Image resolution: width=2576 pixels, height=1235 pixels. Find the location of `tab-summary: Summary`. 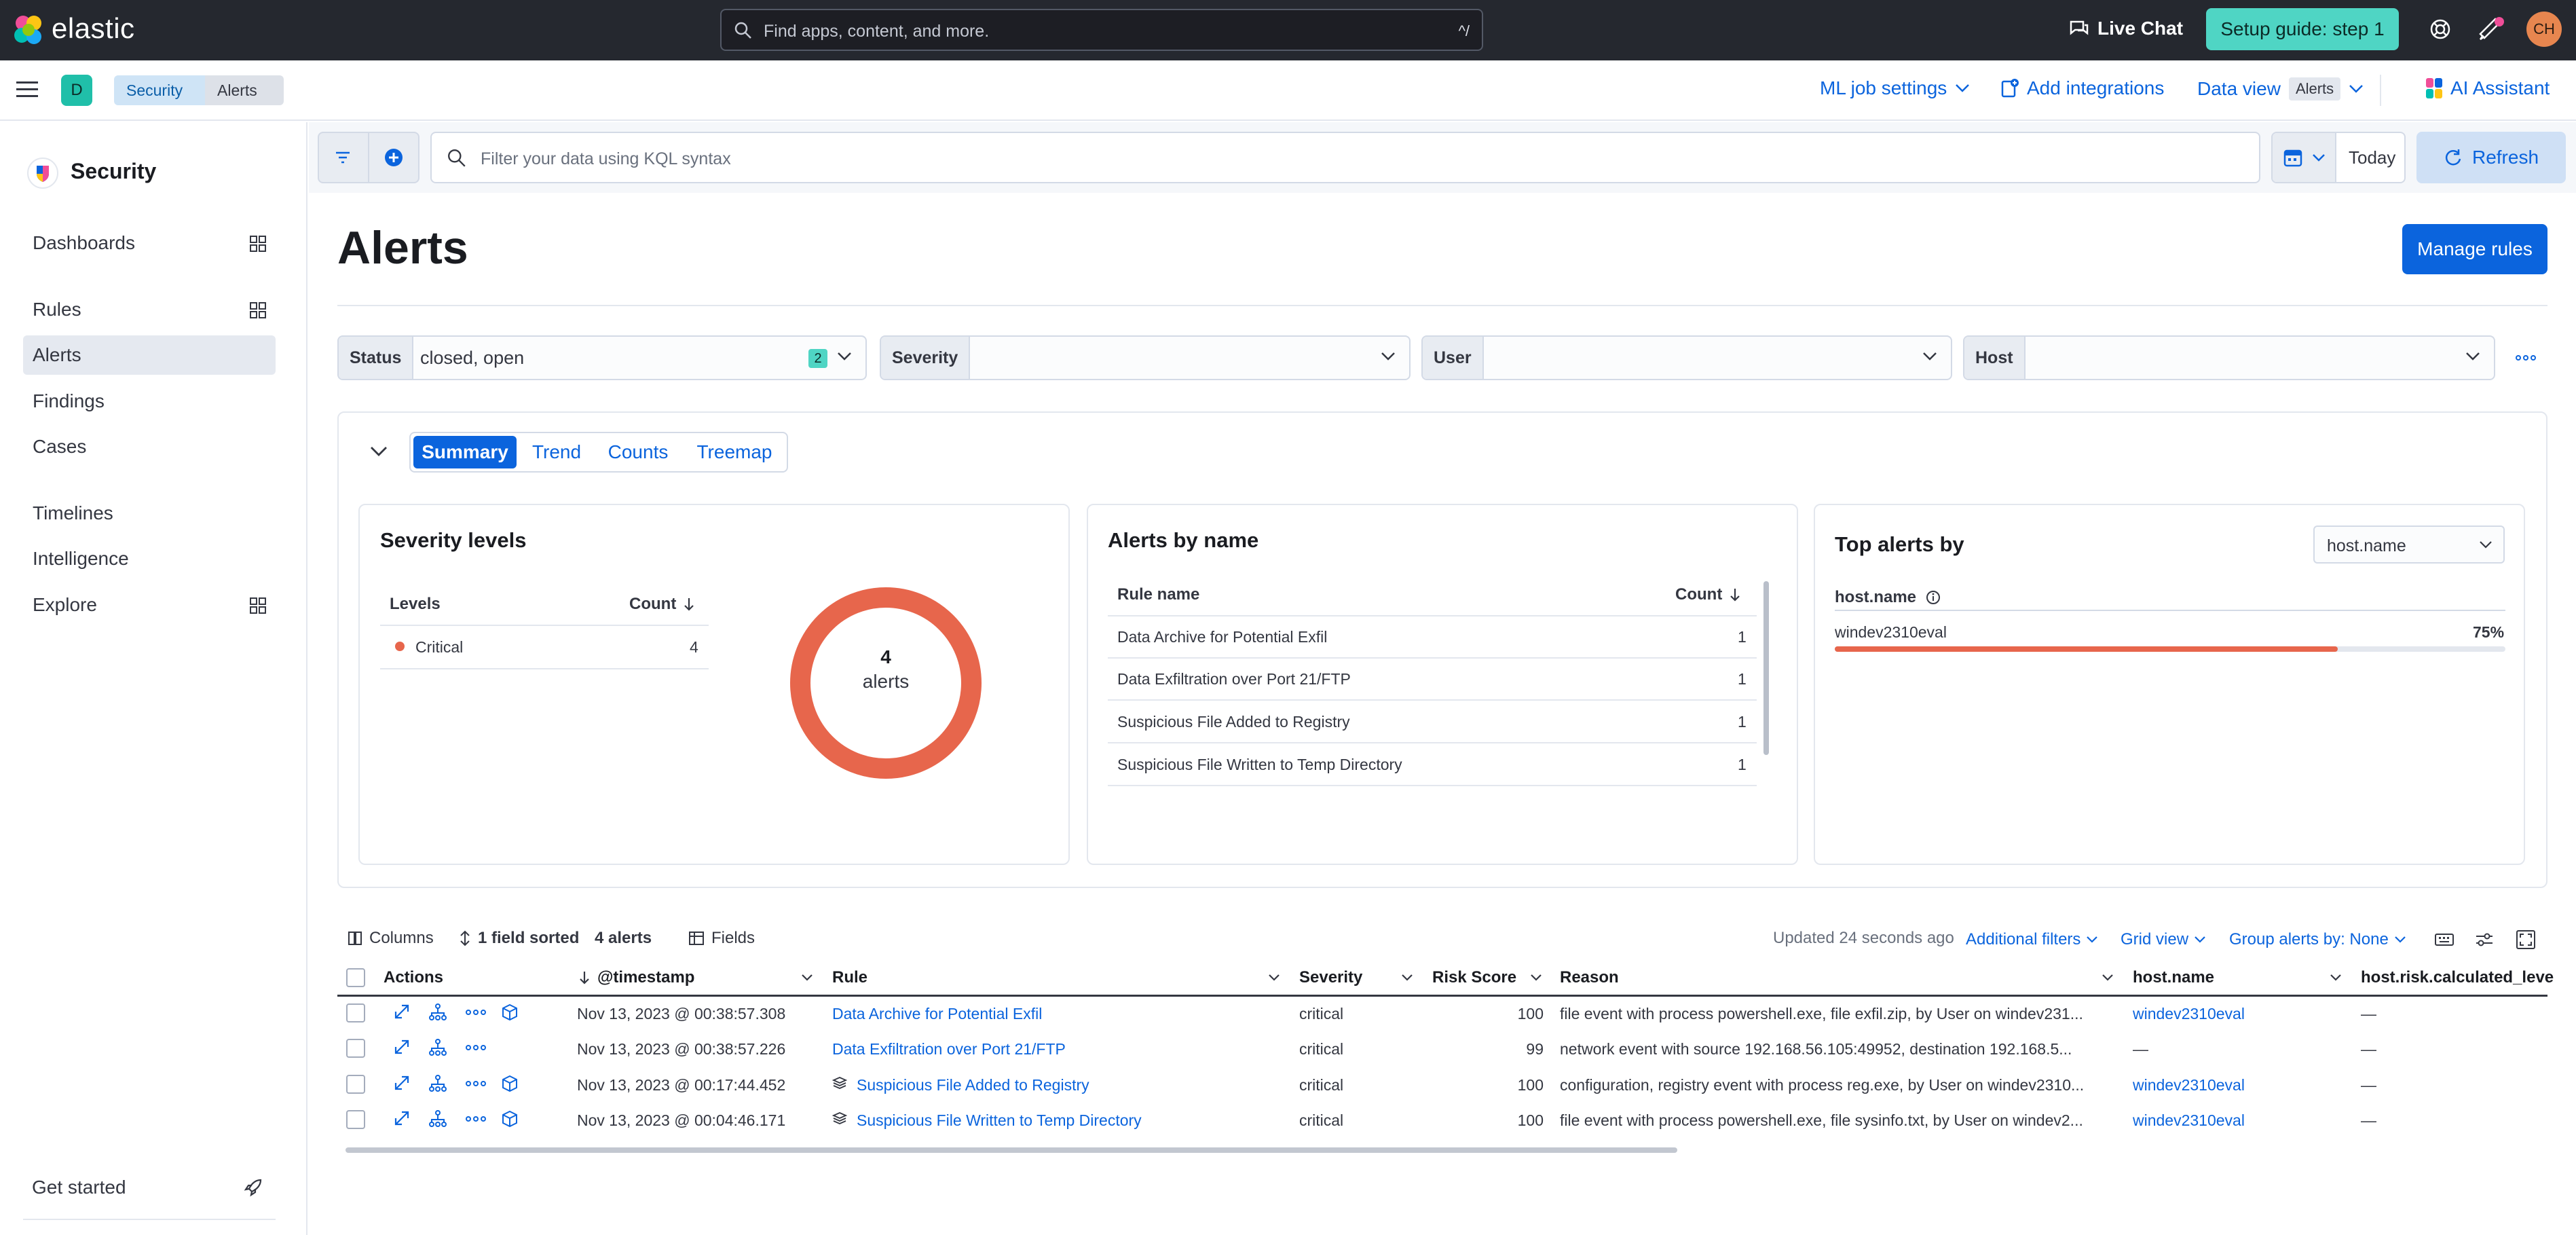

tab-summary: Summary is located at coordinates (465, 452).